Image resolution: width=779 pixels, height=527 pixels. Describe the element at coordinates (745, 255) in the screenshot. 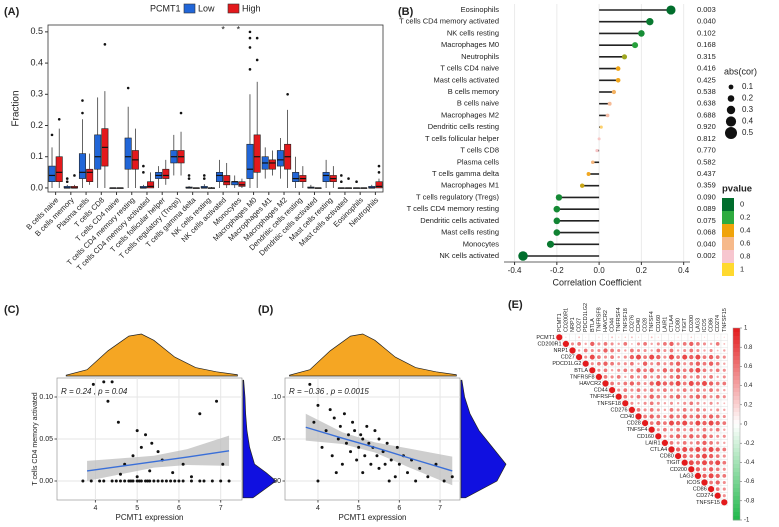

I see `color-legend-label: 0.8` at that location.